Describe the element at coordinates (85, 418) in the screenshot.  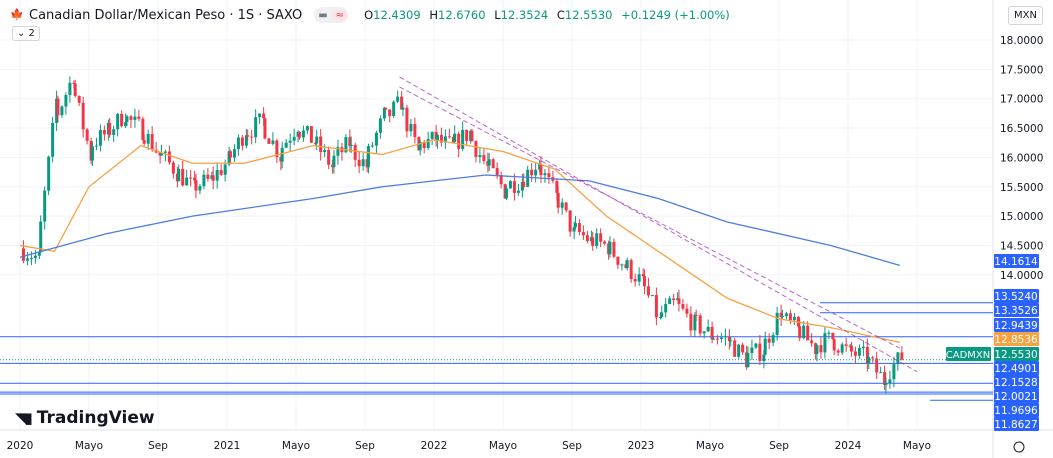
I see `tradingview-logo: ◥▮ TradingView` at that location.